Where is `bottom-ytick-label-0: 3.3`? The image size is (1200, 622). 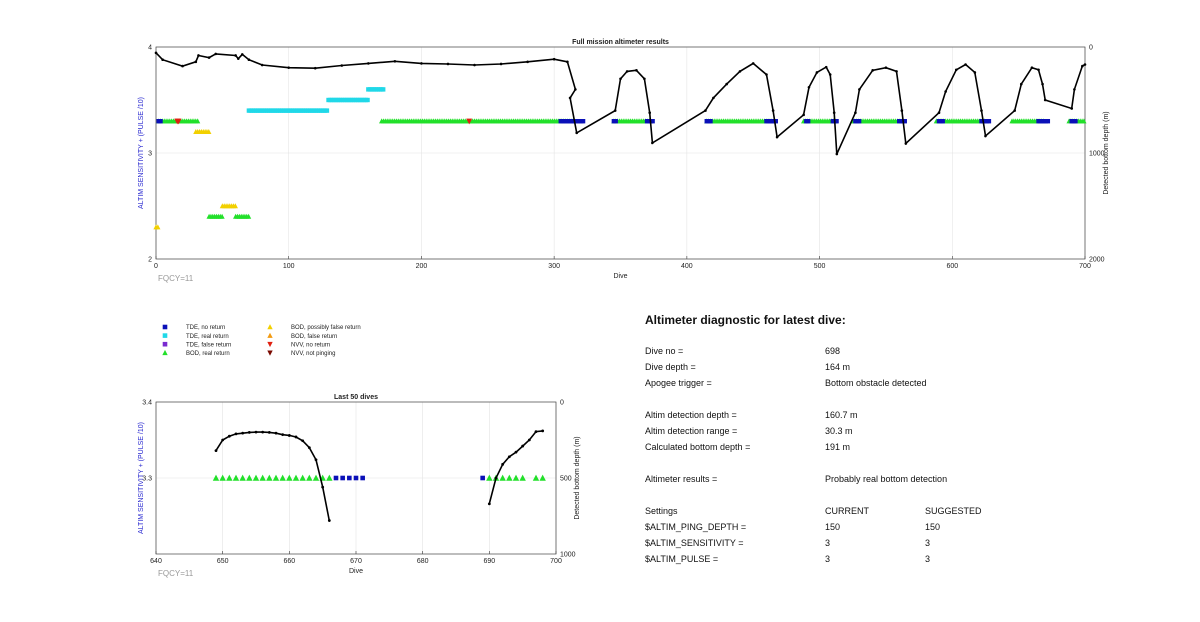 bottom-ytick-label-0: 3.3 is located at coordinates (147, 479).